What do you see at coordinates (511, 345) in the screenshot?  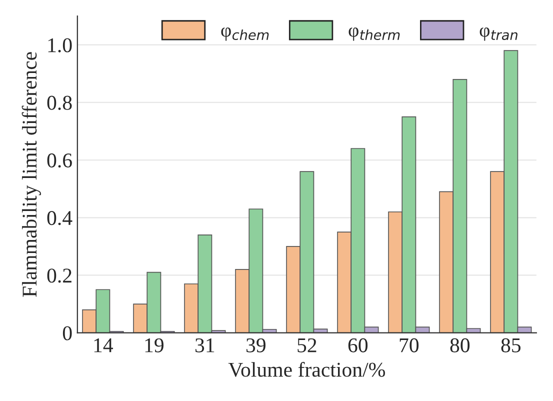 I see `x-tick-label: 85` at bounding box center [511, 345].